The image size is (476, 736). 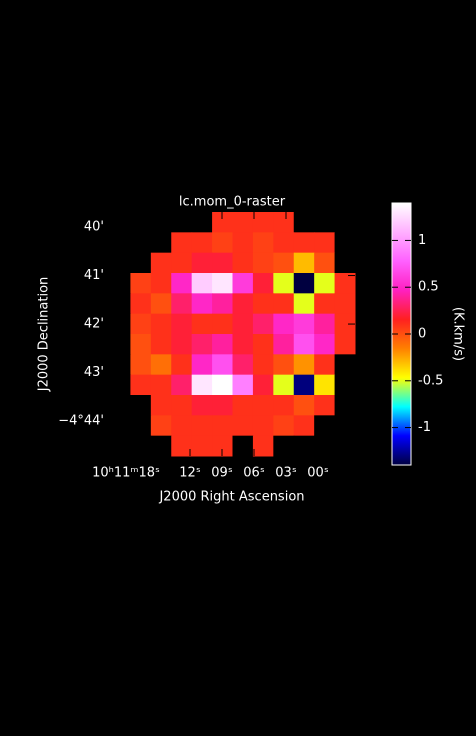 What do you see at coordinates (94, 324) in the screenshot?
I see `y-tick-label: 42'` at bounding box center [94, 324].